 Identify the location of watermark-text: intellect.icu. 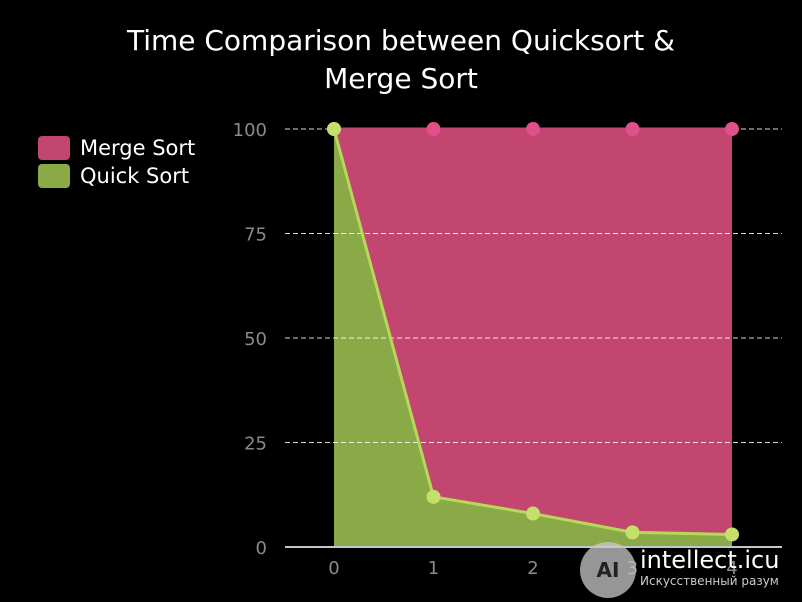
(710, 560).